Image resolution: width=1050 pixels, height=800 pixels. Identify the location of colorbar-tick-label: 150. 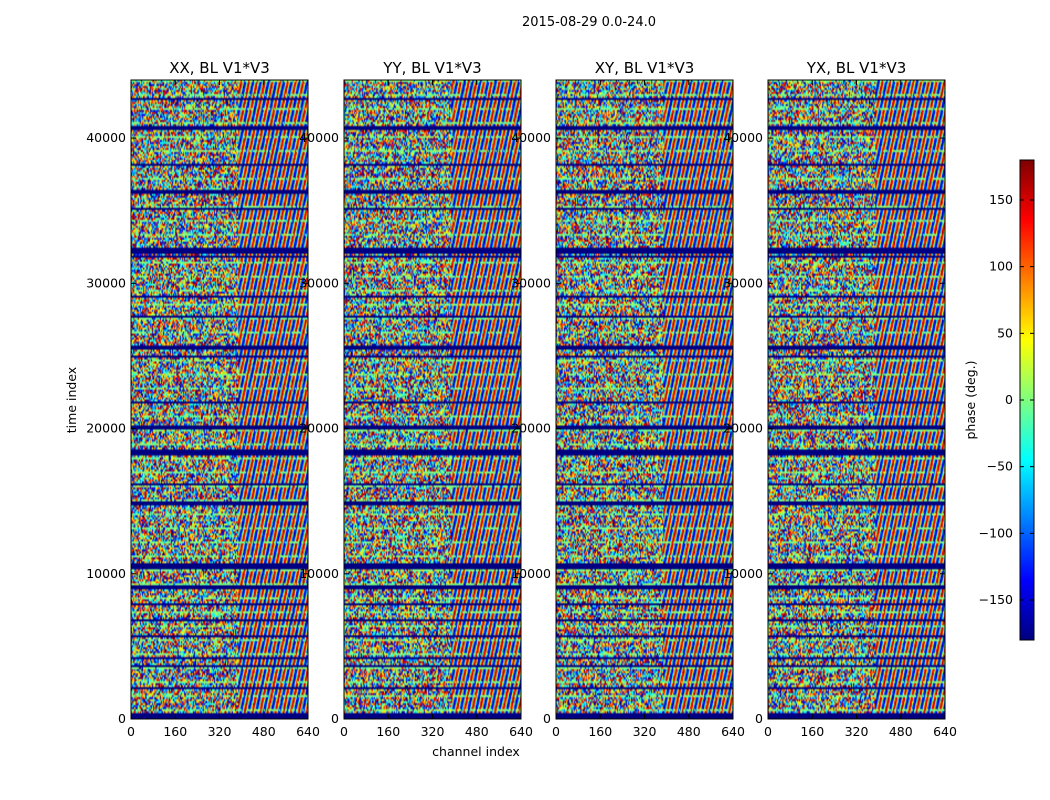
(1001, 199).